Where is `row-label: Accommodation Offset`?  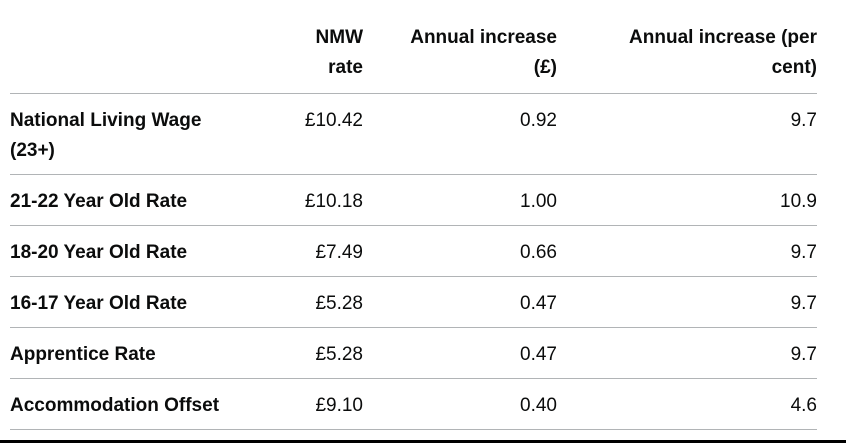
row-label: Accommodation Offset is located at coordinates (140, 404).